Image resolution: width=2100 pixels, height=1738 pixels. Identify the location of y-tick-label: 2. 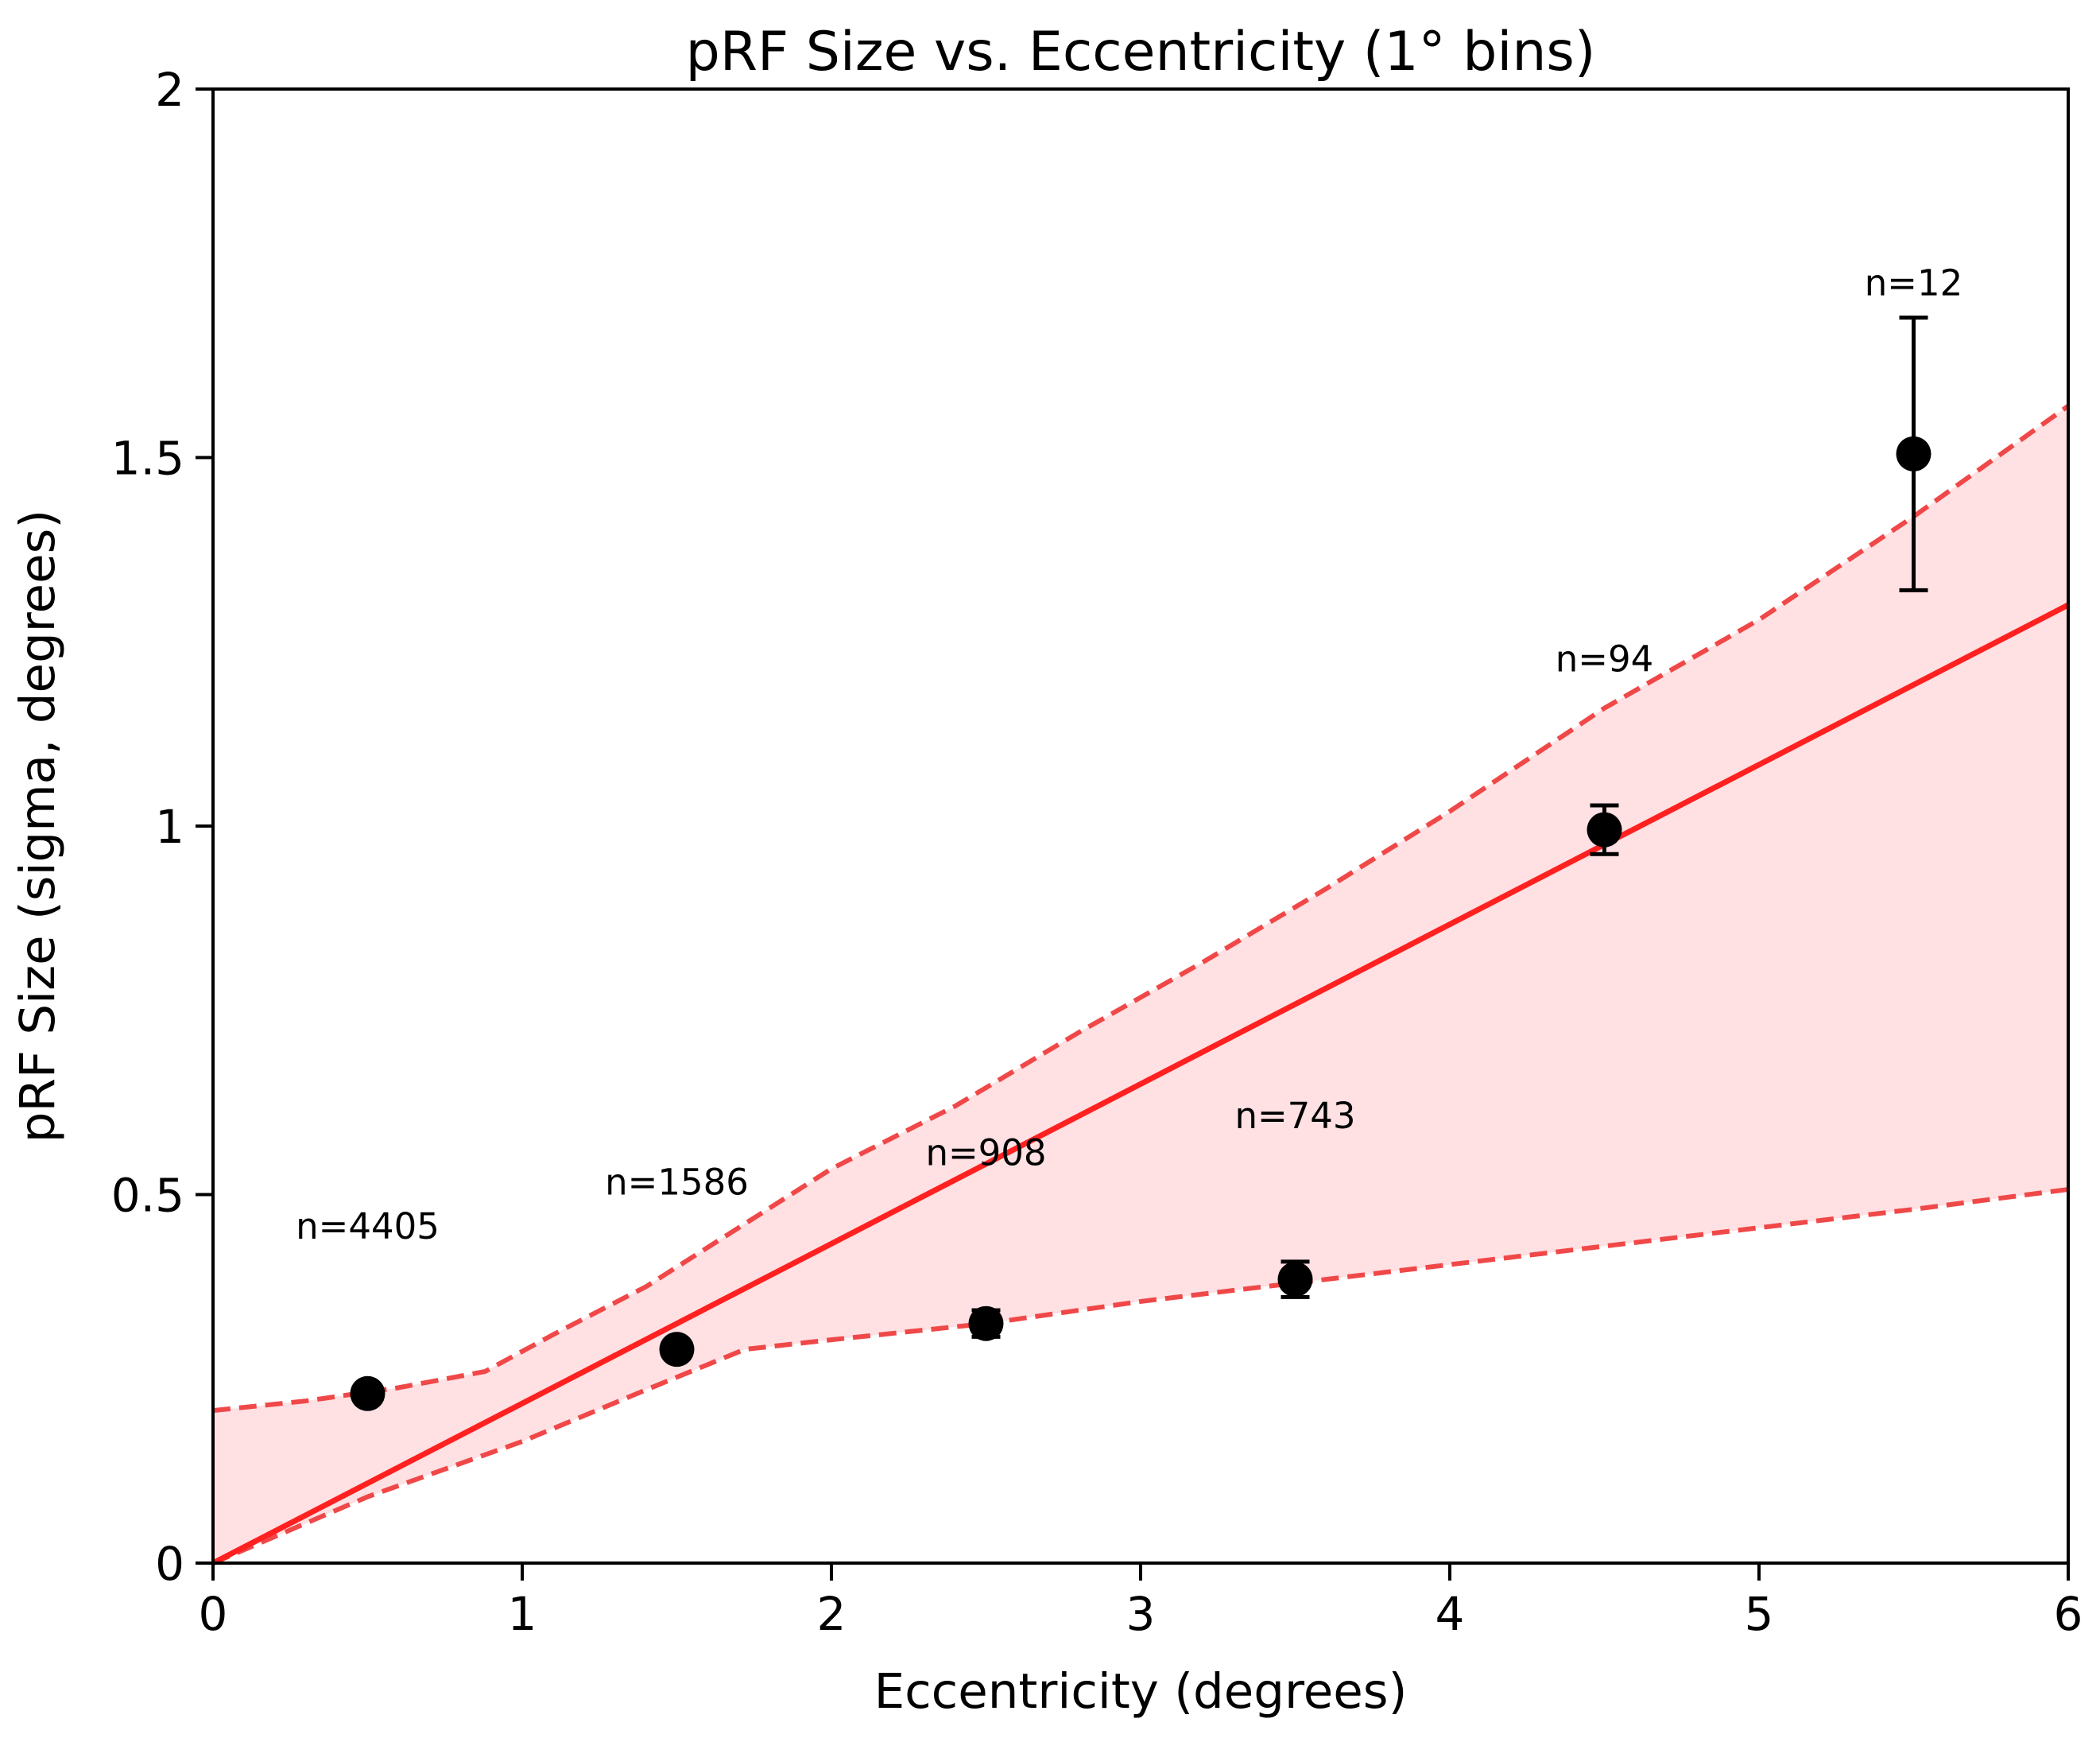
(170, 90).